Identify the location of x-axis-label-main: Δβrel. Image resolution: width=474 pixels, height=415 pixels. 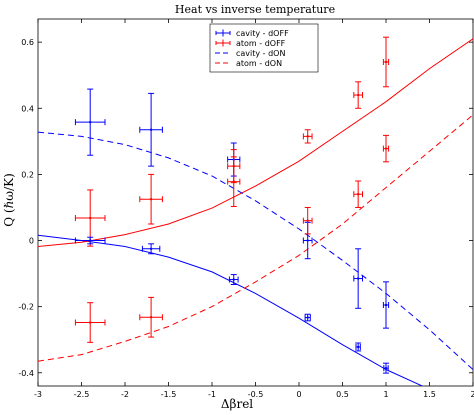
(237, 404).